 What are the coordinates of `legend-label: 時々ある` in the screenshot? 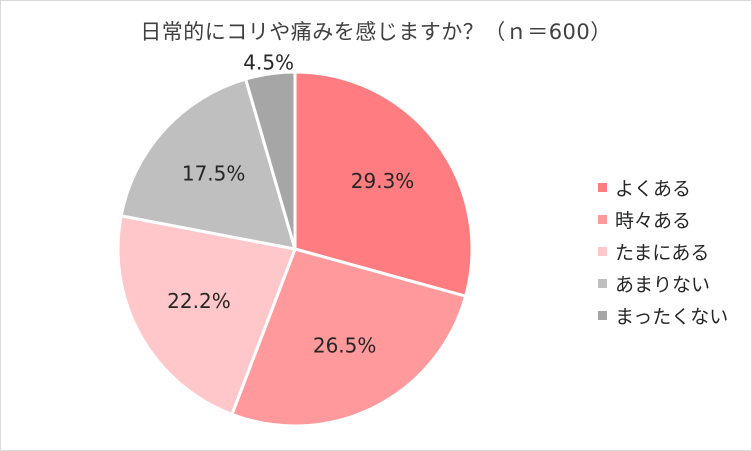 It's located at (653, 220).